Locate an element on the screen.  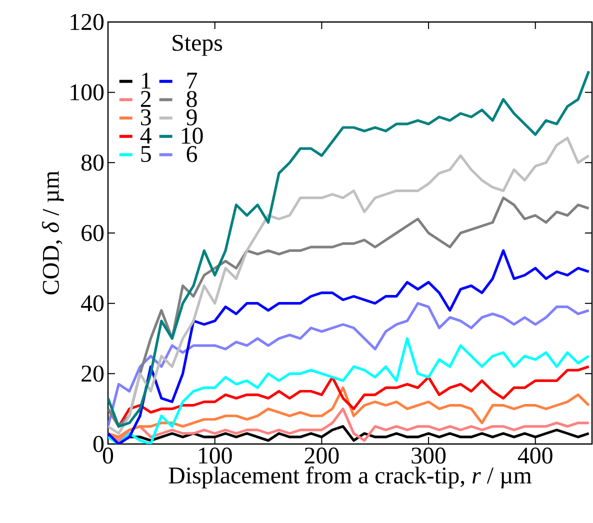
x-tick-label: 100 is located at coordinates (215, 456).